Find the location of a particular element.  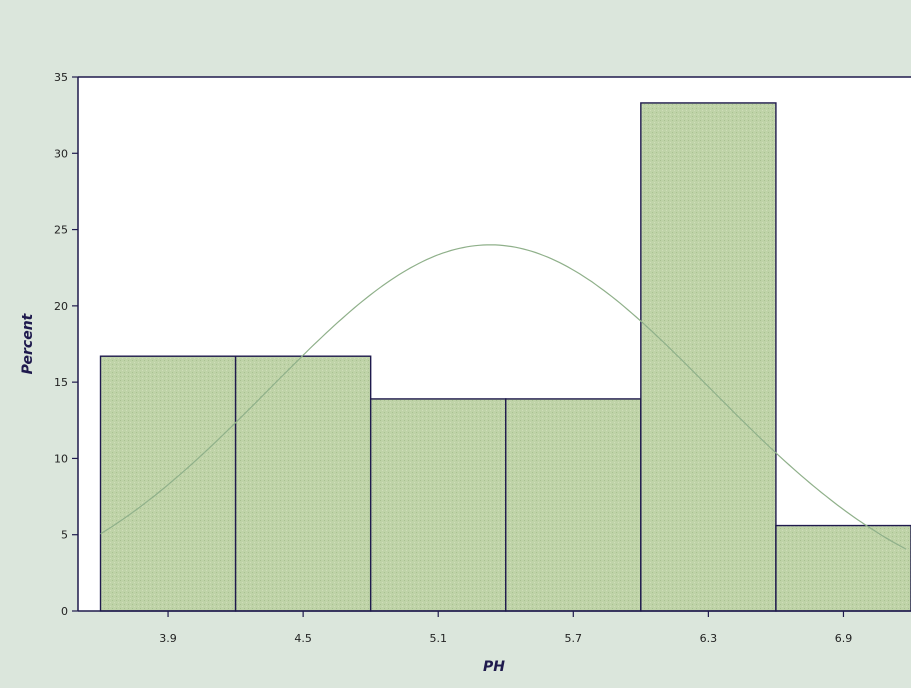

bar-6.3 is located at coordinates (708, 357).